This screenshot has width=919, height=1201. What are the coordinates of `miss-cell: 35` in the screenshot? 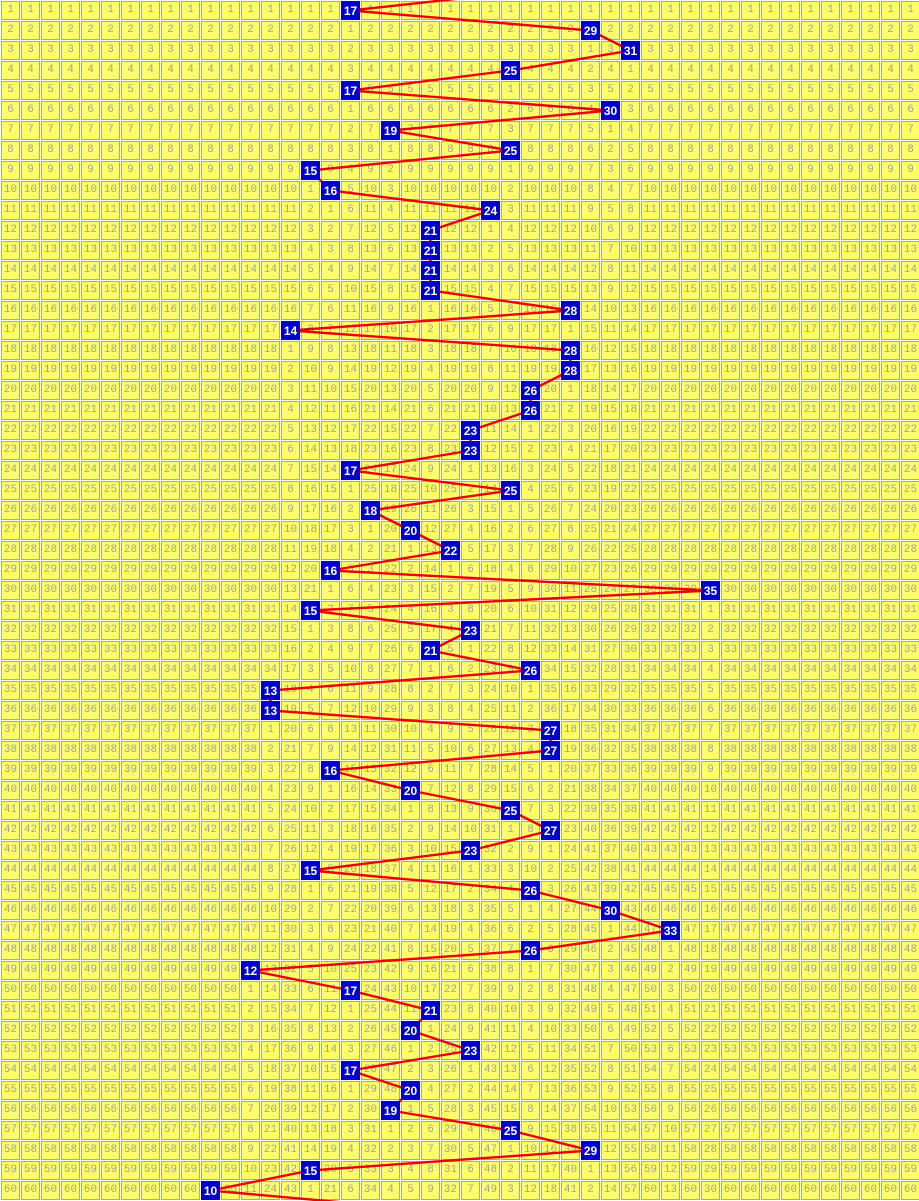 It's located at (790, 690).